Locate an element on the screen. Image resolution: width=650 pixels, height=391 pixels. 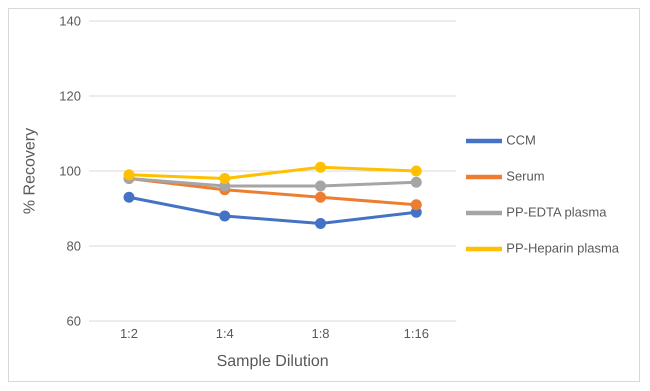
legend-label: PP-Heparin plasma is located at coordinates (562, 248).